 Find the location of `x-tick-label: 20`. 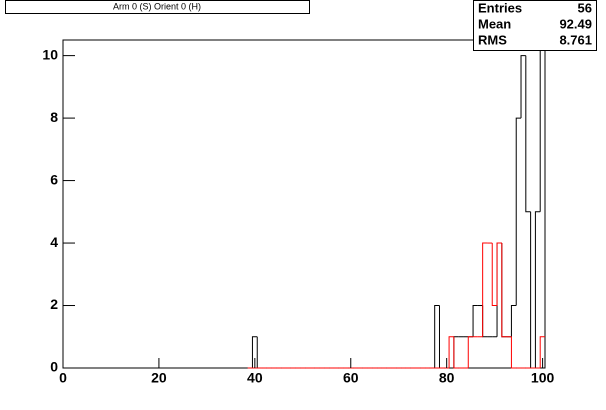

x-tick-label: 20 is located at coordinates (159, 378).